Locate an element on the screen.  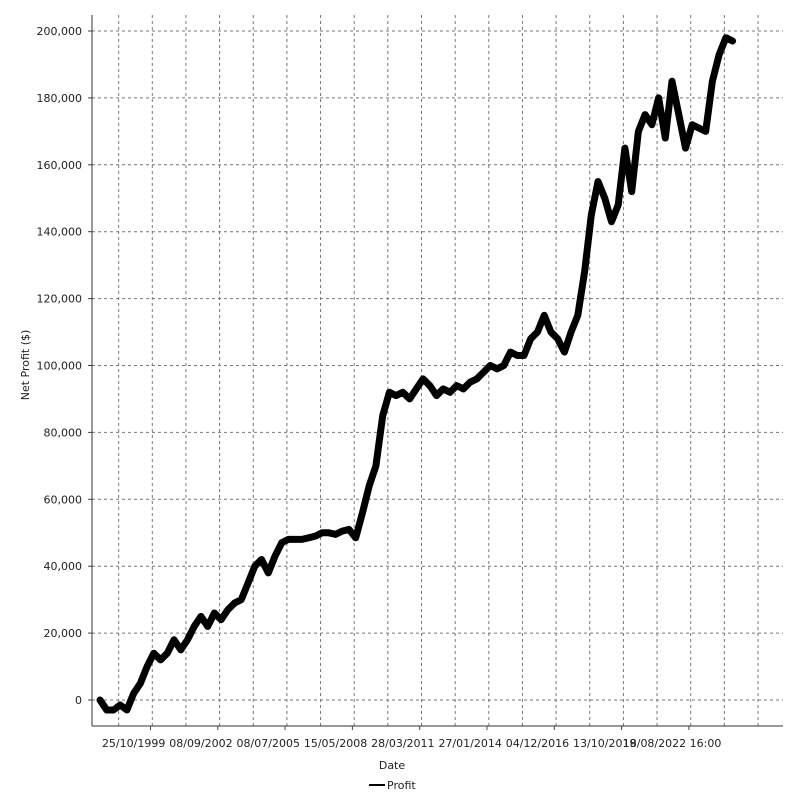
legend-label-profit: Profit is located at coordinates (401, 785).